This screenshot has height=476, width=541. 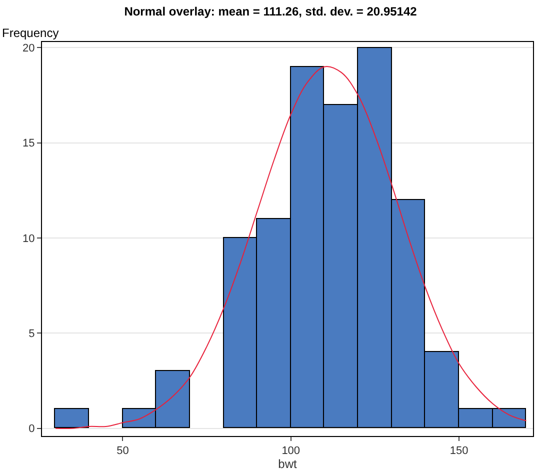 I want to click on y-tick-label: 5, so click(x=31, y=334).